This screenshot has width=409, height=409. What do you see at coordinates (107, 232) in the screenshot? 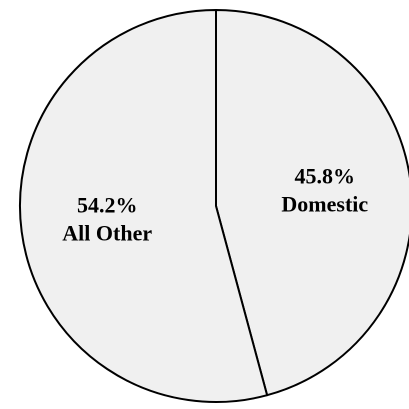
I see `slice-label-name-all-other: All Other` at bounding box center [107, 232].